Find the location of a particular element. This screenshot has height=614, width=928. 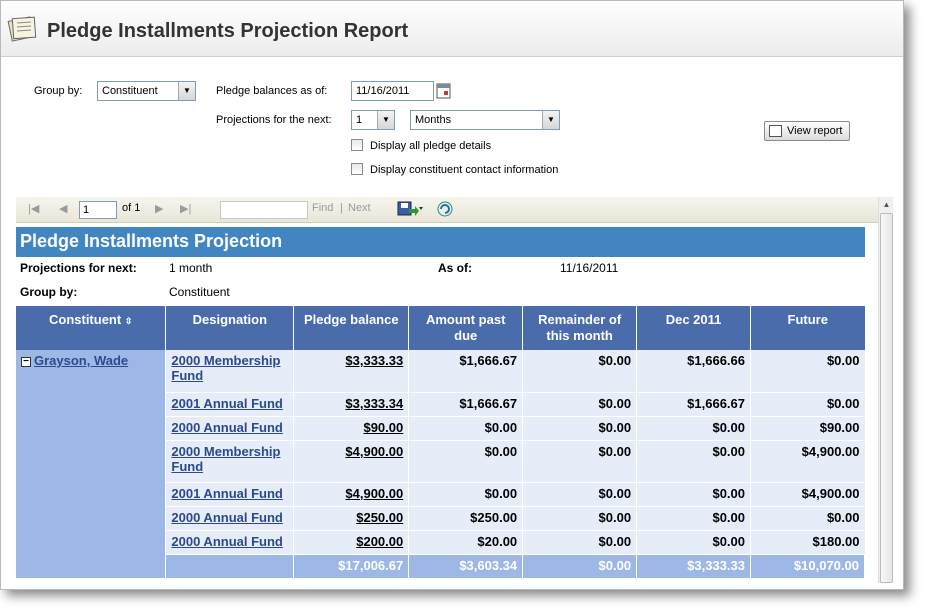

asof-meta-label: As of: is located at coordinates (455, 268).